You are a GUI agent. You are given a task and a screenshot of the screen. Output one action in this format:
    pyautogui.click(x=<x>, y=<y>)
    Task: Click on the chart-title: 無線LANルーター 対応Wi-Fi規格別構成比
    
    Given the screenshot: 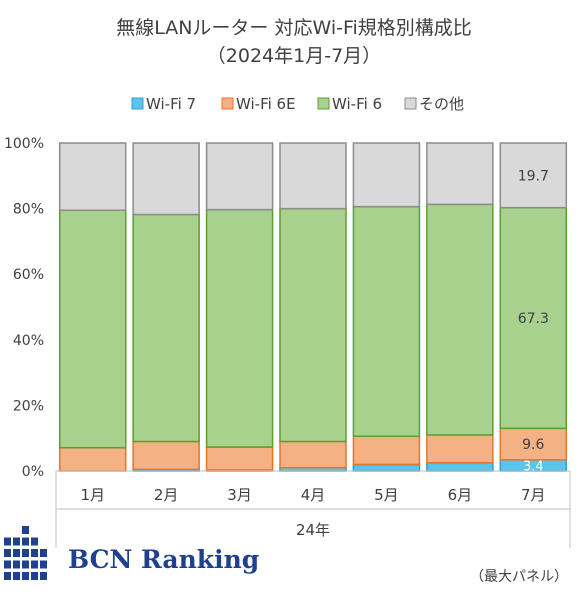 What is the action you would take?
    pyautogui.click(x=294, y=28)
    